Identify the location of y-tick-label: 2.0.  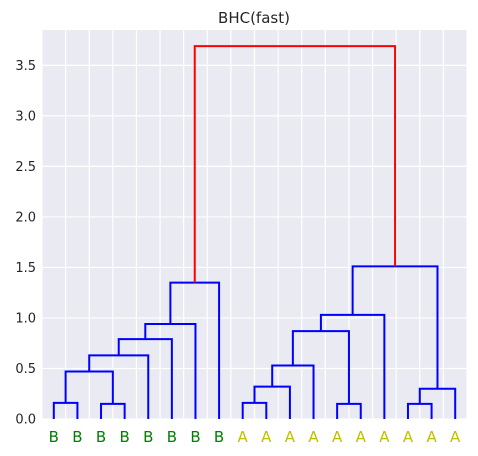
(25, 217).